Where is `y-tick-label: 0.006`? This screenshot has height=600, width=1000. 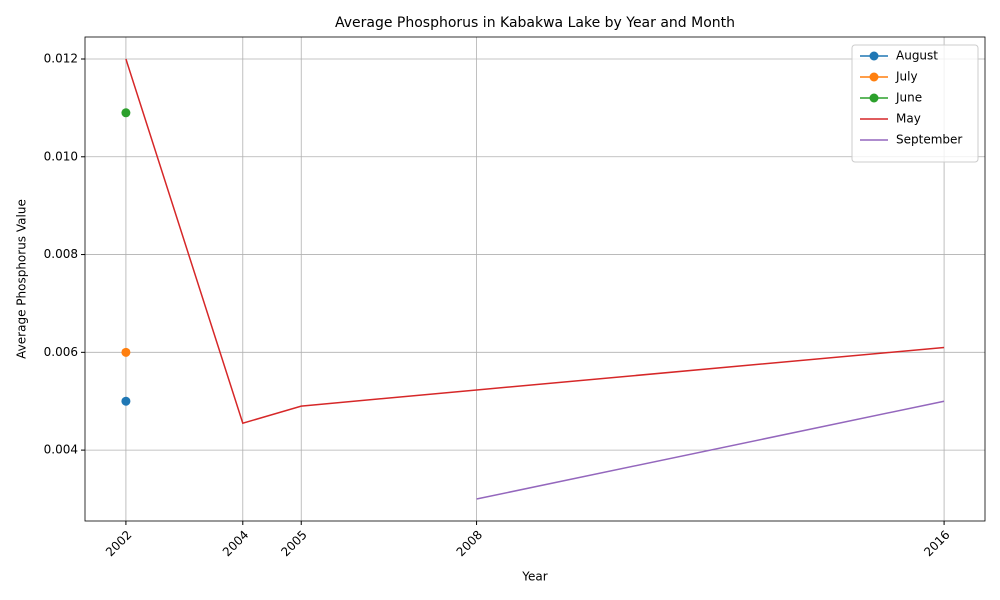 y-tick-label: 0.006 is located at coordinates (61, 352).